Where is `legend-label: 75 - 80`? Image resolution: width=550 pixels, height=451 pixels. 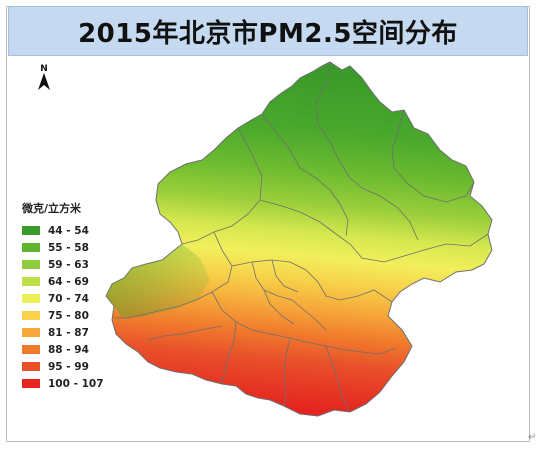
legend-label: 75 - 80 is located at coordinates (68, 315).